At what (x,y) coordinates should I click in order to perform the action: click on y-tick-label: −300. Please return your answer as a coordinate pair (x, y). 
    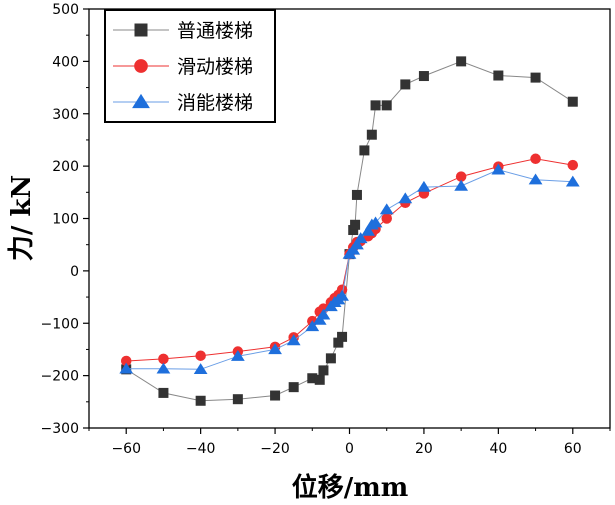
    Looking at the image, I should click on (60, 429).